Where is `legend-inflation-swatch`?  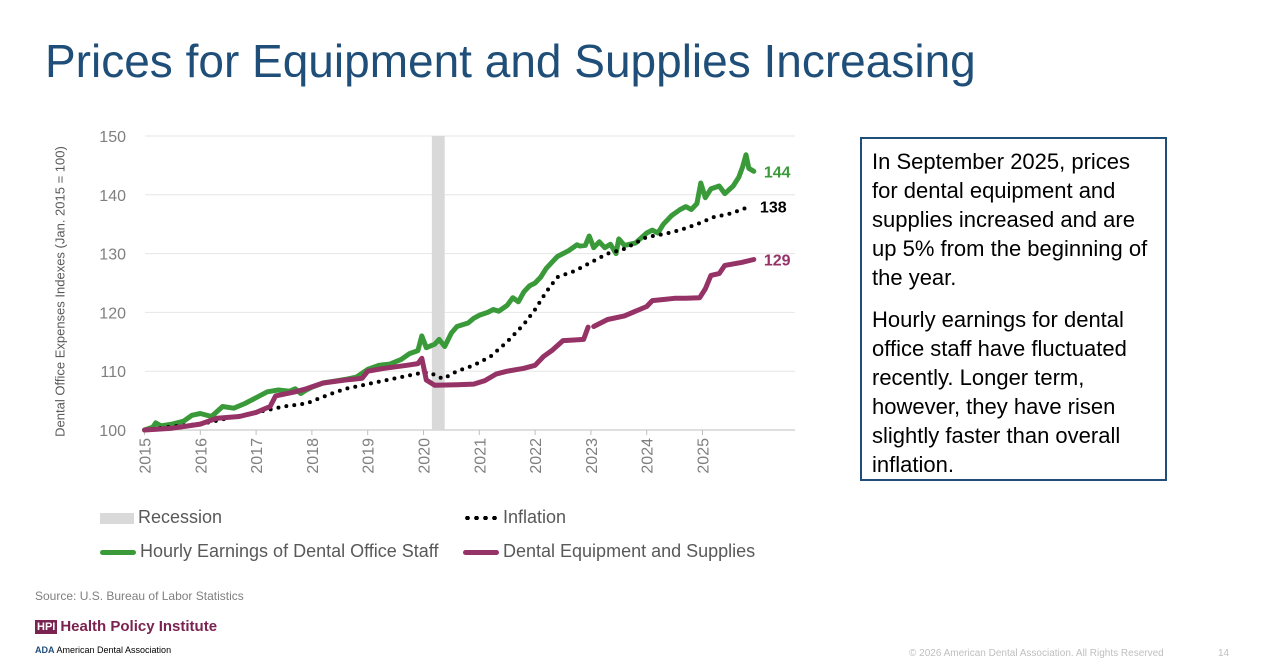 legend-inflation-swatch is located at coordinates (481, 518).